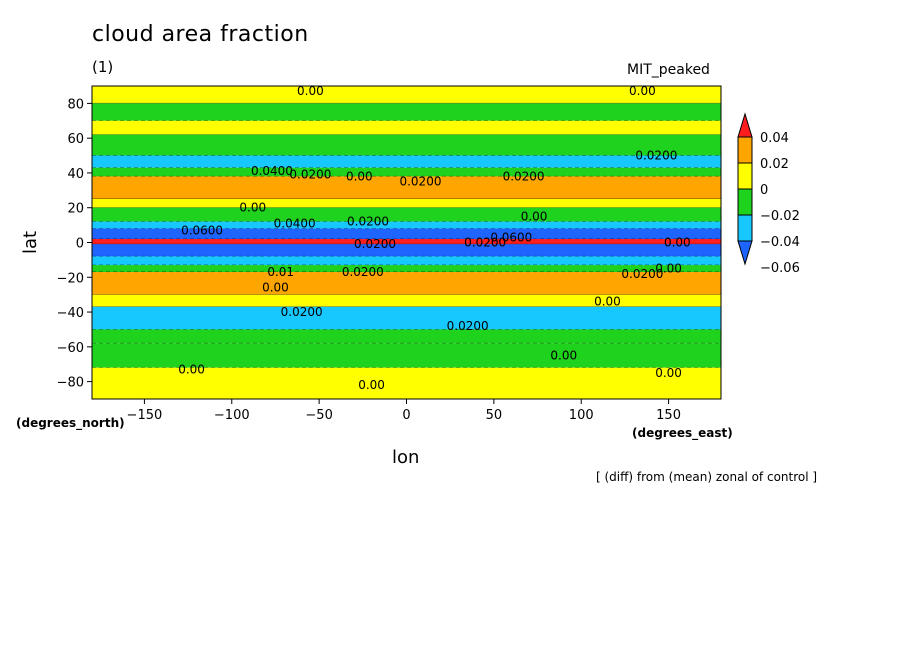  Describe the element at coordinates (707, 477) in the screenshot. I see `diff-note: [ (diff) from (mean) zonal of control ]` at that location.